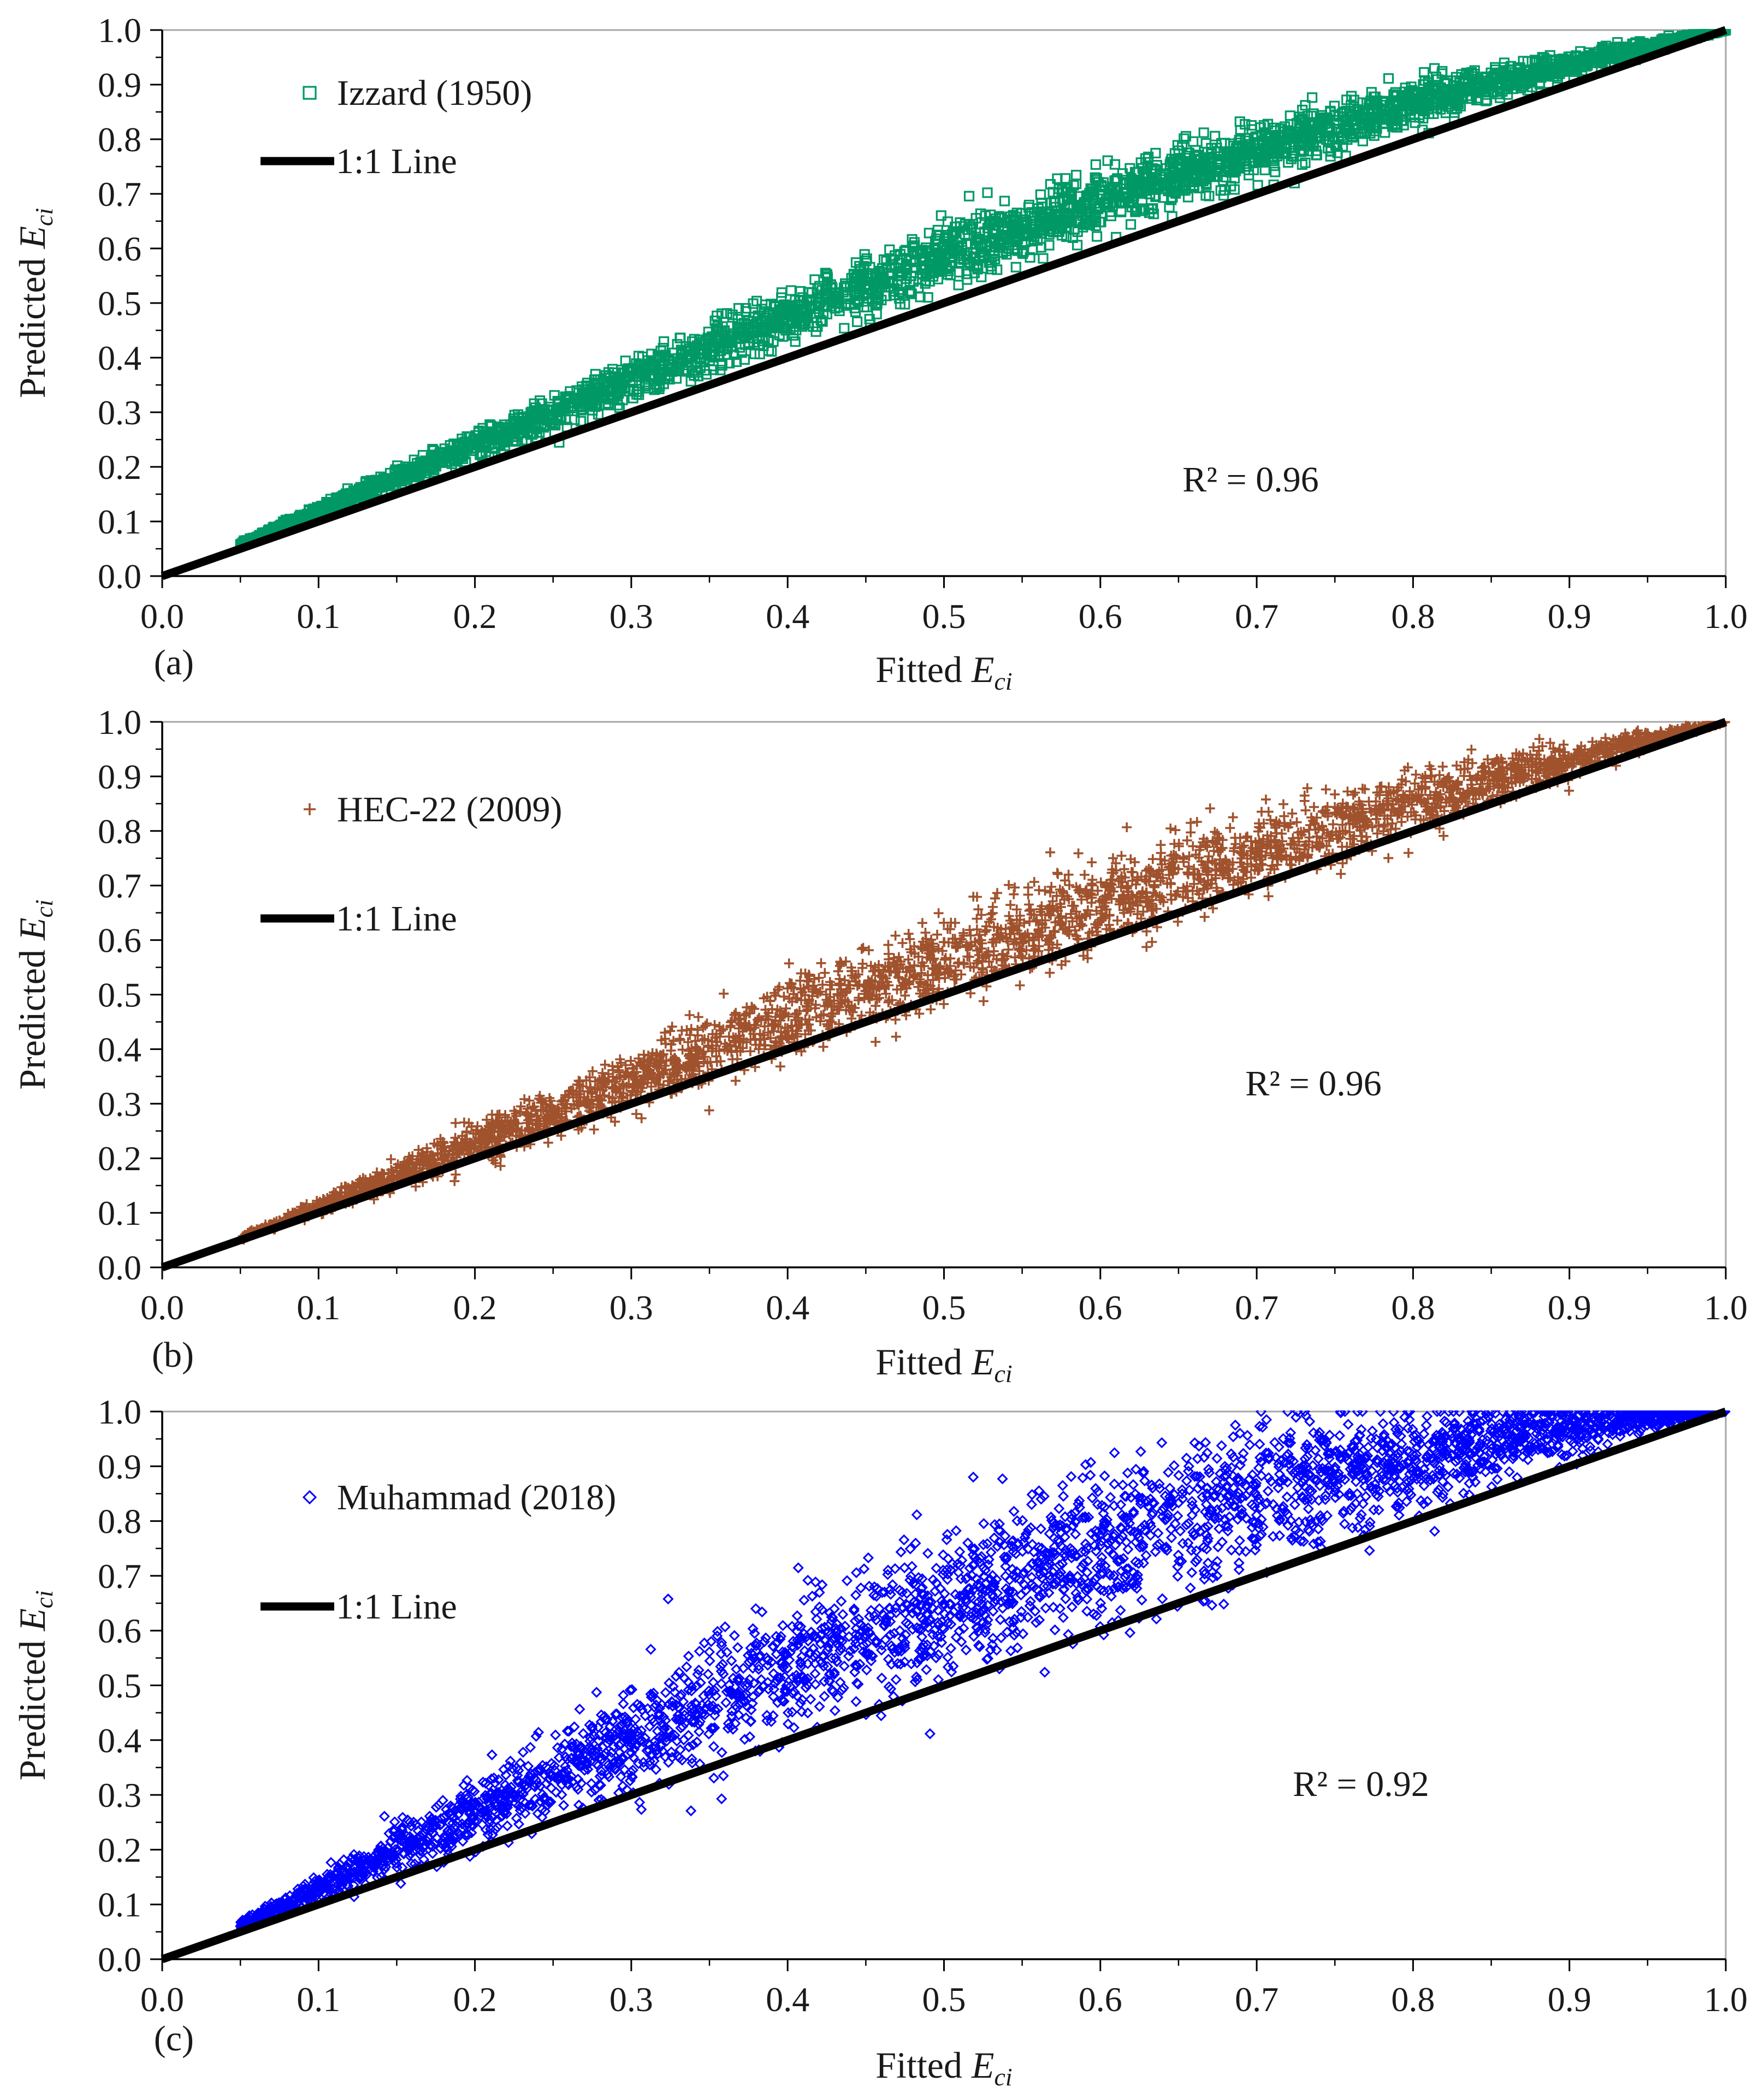 The height and width of the screenshot is (2099, 1764). I want to click on x-tick-label: 1.0, so click(1726, 617).